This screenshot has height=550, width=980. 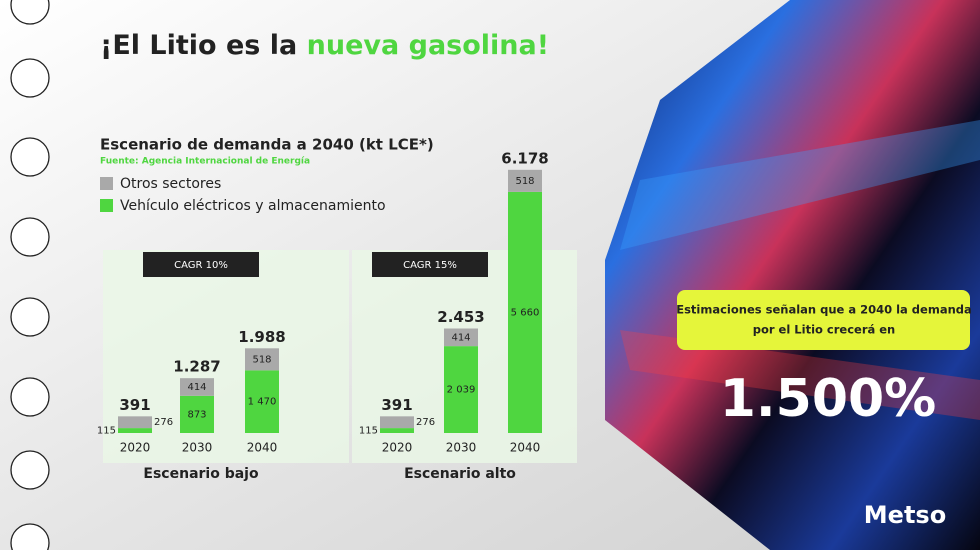 What do you see at coordinates (261, 337) in the screenshot?
I see `total-label: 1.988` at bounding box center [261, 337].